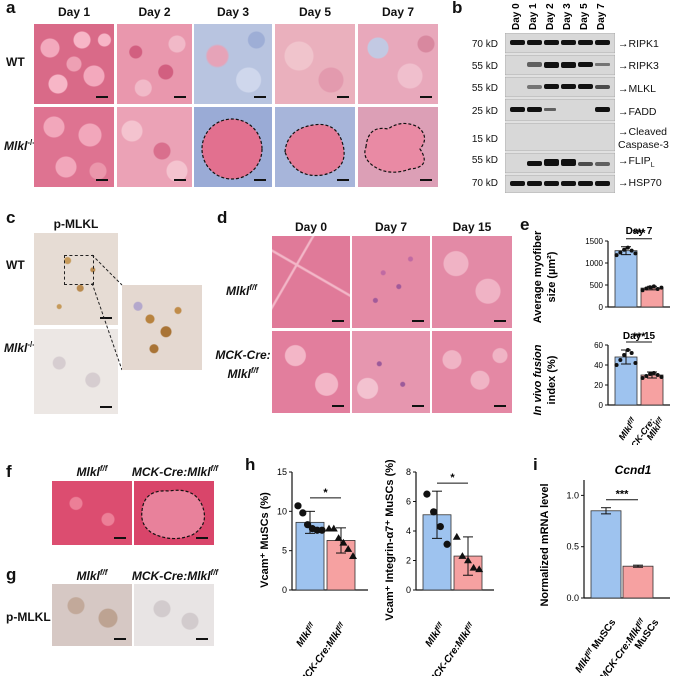 The height and width of the screenshot is (676, 685). What do you see at coordinates (472, 372) in the screenshot?
I see `panel-d-cre-day15-image` at bounding box center [472, 372].